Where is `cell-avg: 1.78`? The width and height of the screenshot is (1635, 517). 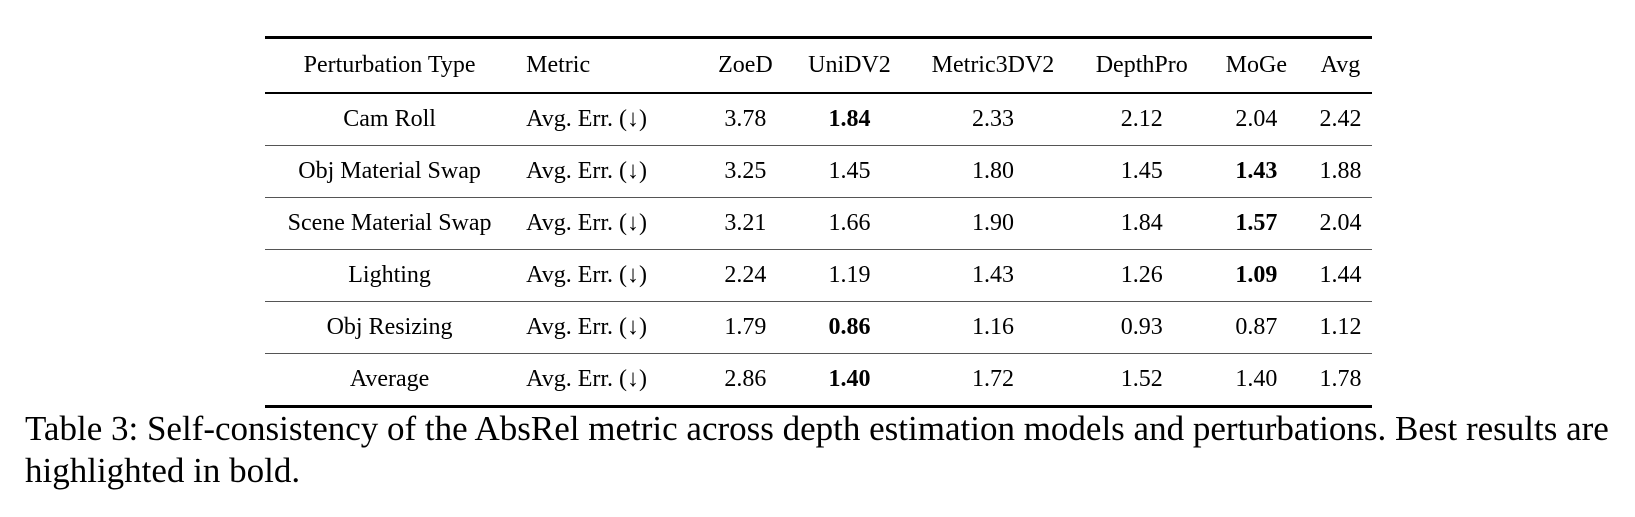 cell-avg: 1.78 is located at coordinates (1340, 380).